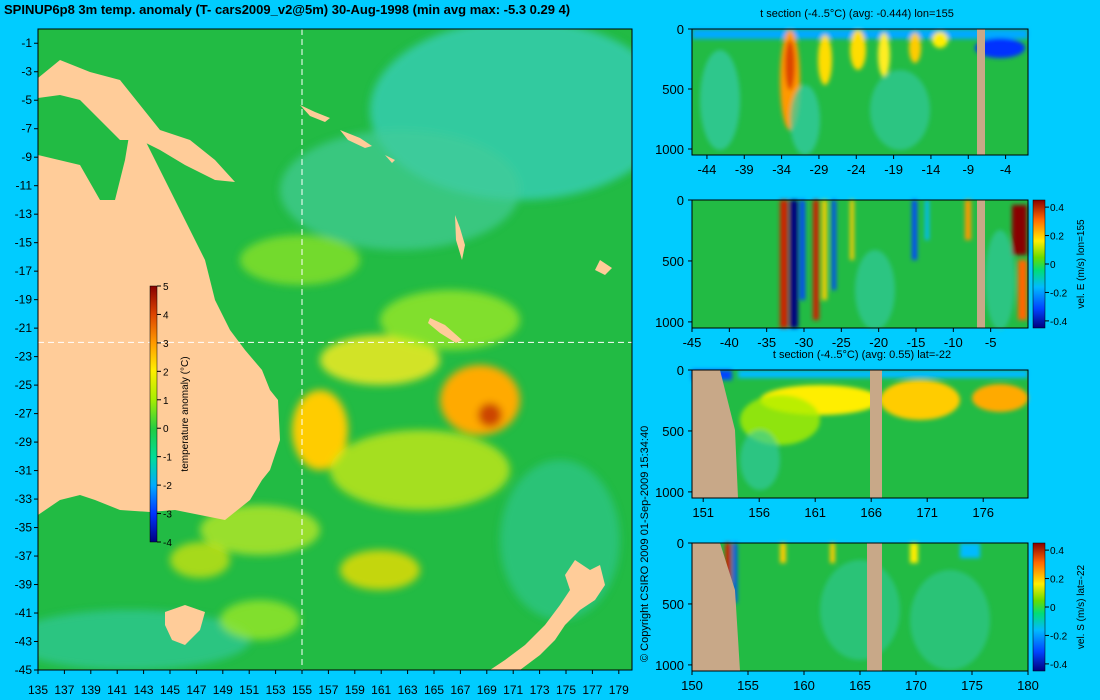  Describe the element at coordinates (878, 342) in the screenshot. I see `section-x-tick-label: -20` at that location.